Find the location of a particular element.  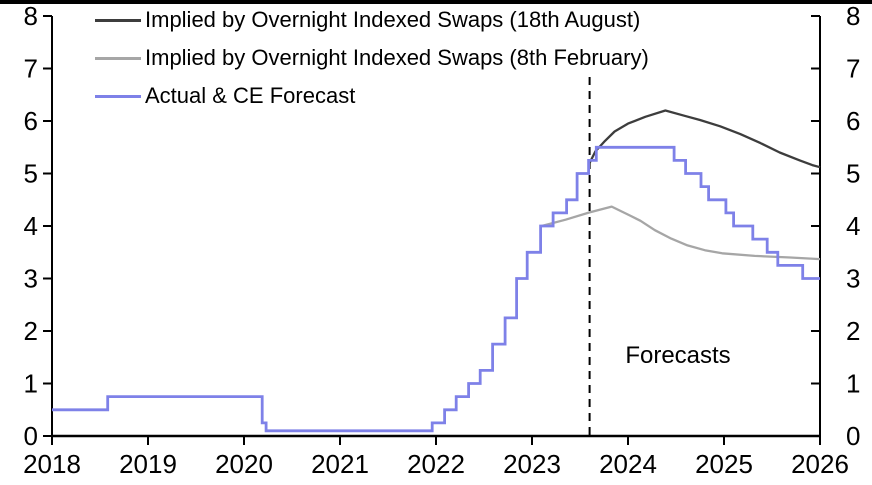

legend-label-actual-forecast: Actual & CE Forecast is located at coordinates (250, 95).